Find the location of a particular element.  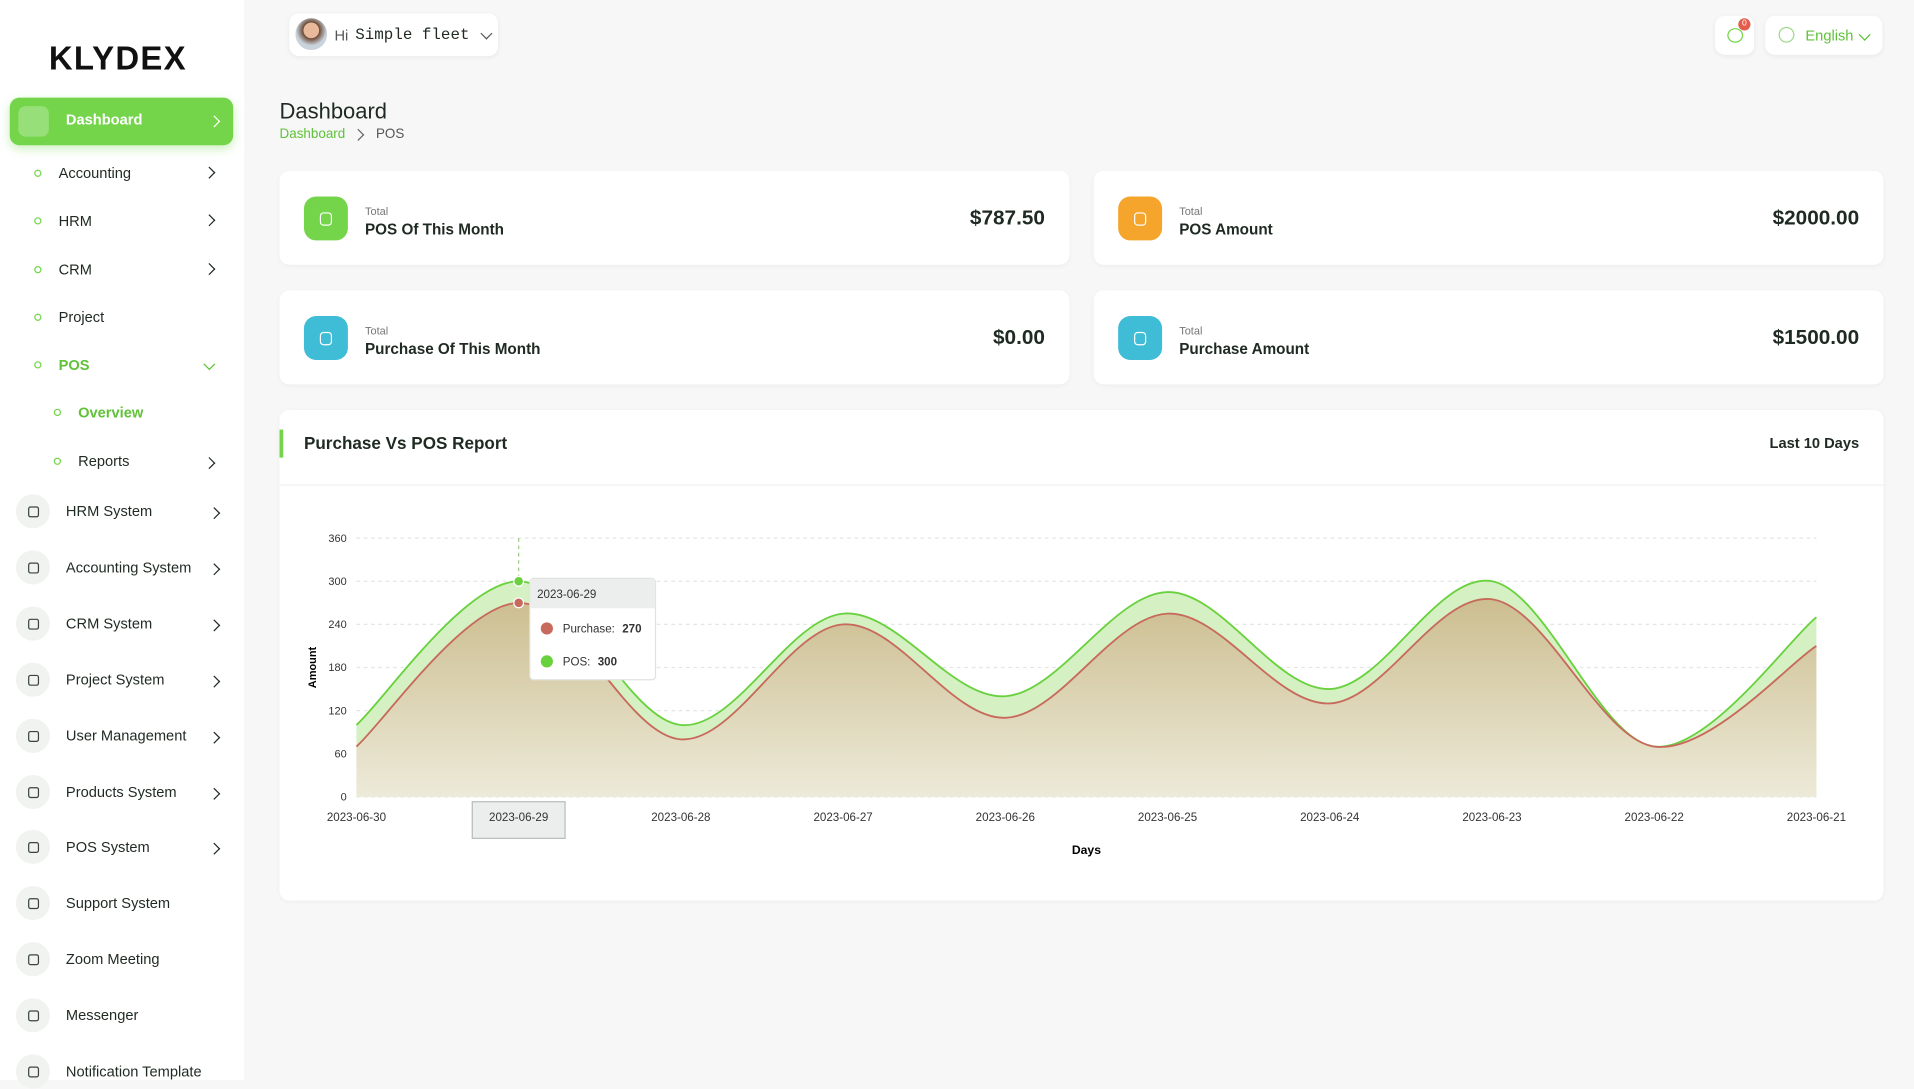

nav-label: Products System is located at coordinates (121, 791).